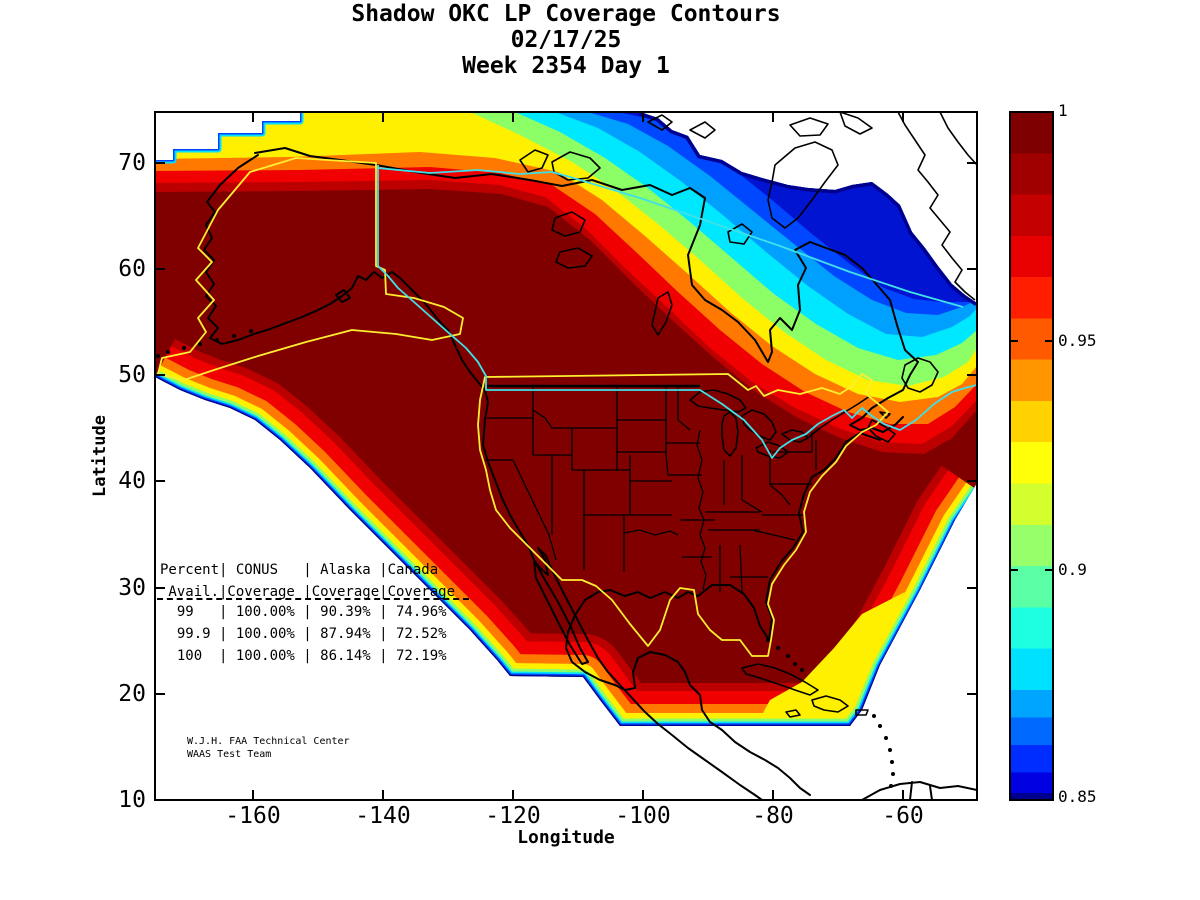  What do you see at coordinates (1077, 340) in the screenshot?
I see `colorbar-label-095: 0.95` at bounding box center [1077, 340].